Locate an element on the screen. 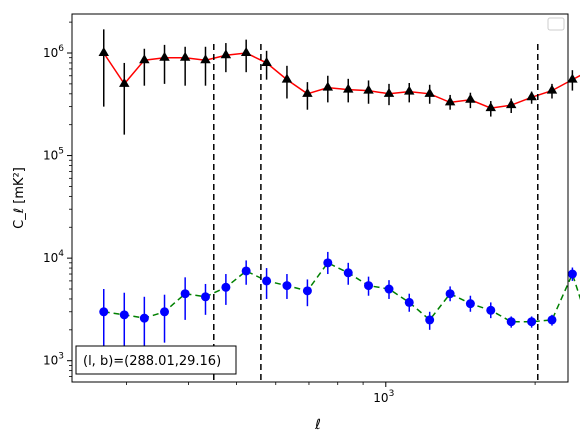  x-axis-label: ℓ is located at coordinates (317, 425).